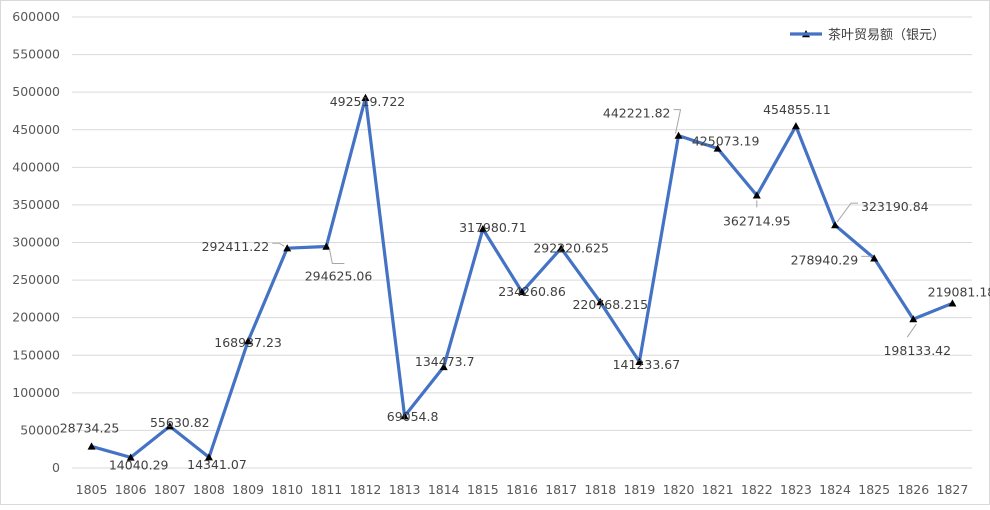 Image resolution: width=990 pixels, height=510 pixels. Describe the element at coordinates (571, 247) in the screenshot. I see `data-label: 292220.625` at that location.